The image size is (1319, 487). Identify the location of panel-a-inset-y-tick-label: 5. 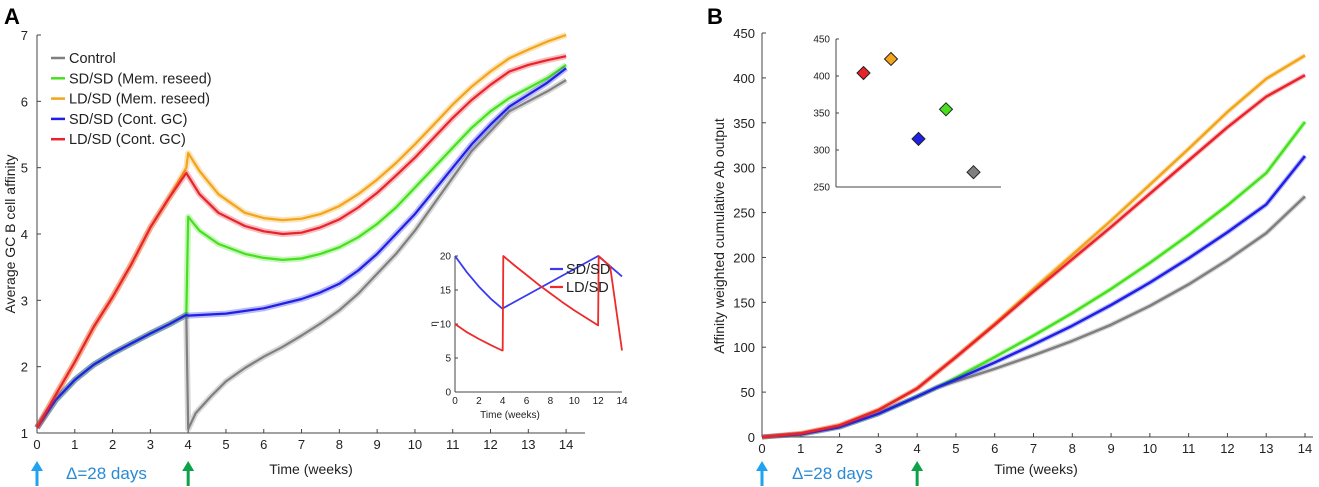
(448, 359).